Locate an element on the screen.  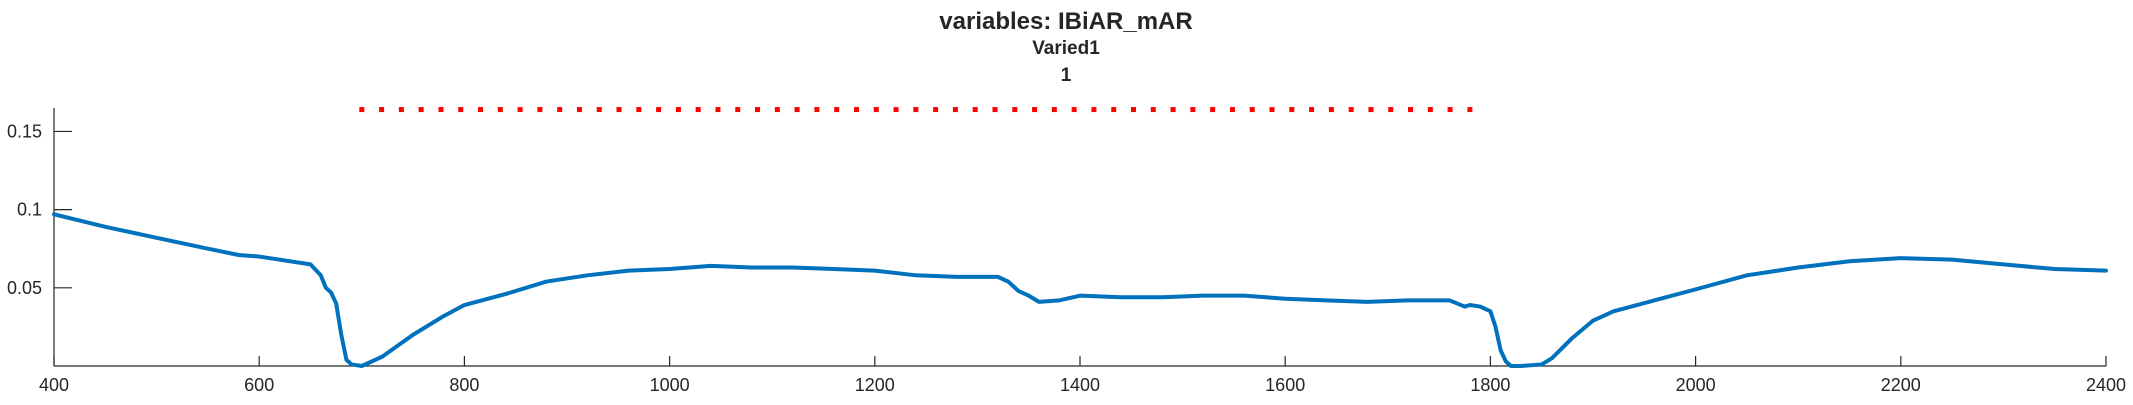
x-tick-label: 1600 is located at coordinates (1285, 385).